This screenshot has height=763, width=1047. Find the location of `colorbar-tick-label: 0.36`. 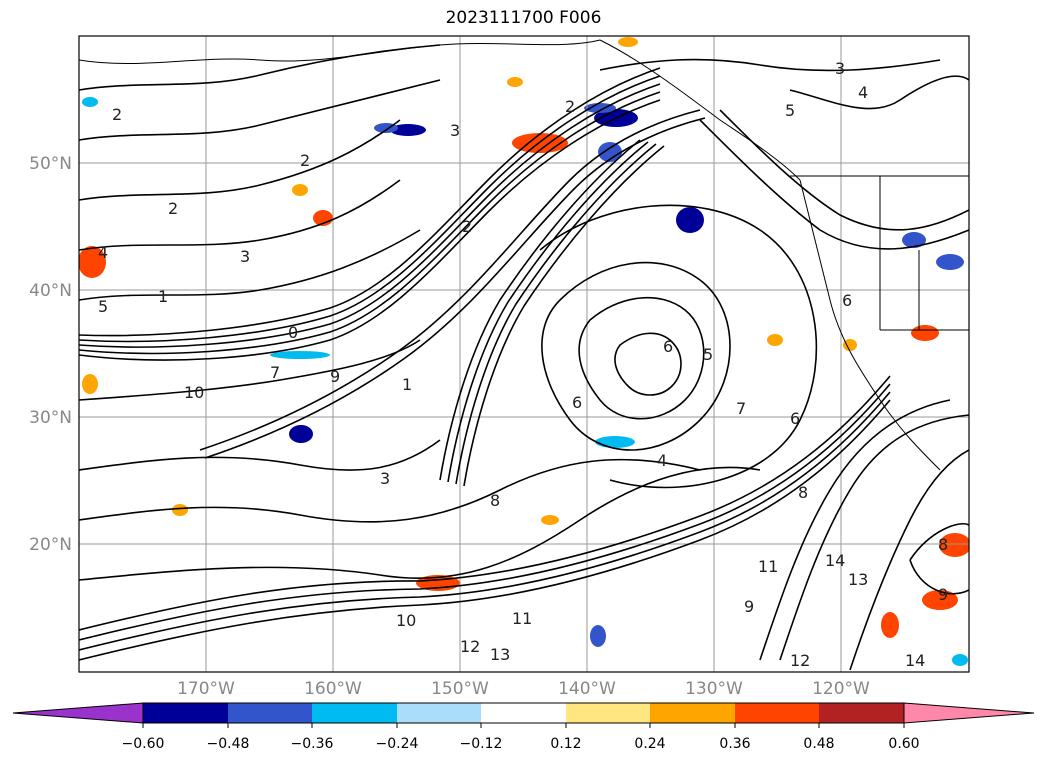

colorbar-tick-label: 0.36 is located at coordinates (734, 744).